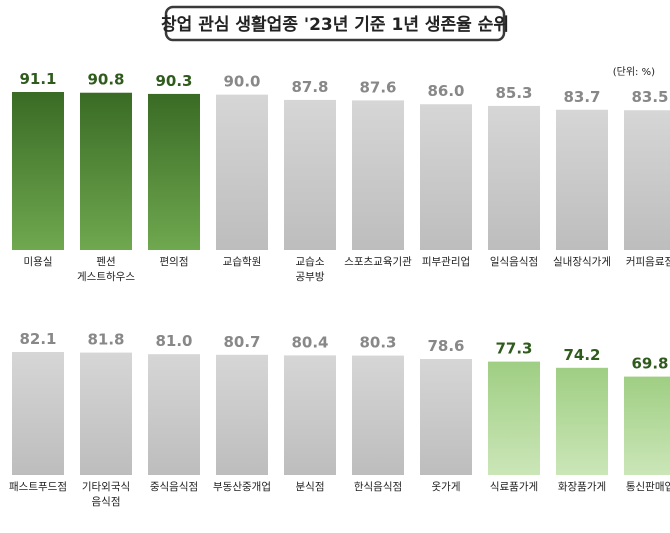 This screenshot has width=670, height=533. What do you see at coordinates (310, 262) in the screenshot?
I see `category-label: 교습소` at bounding box center [310, 262].